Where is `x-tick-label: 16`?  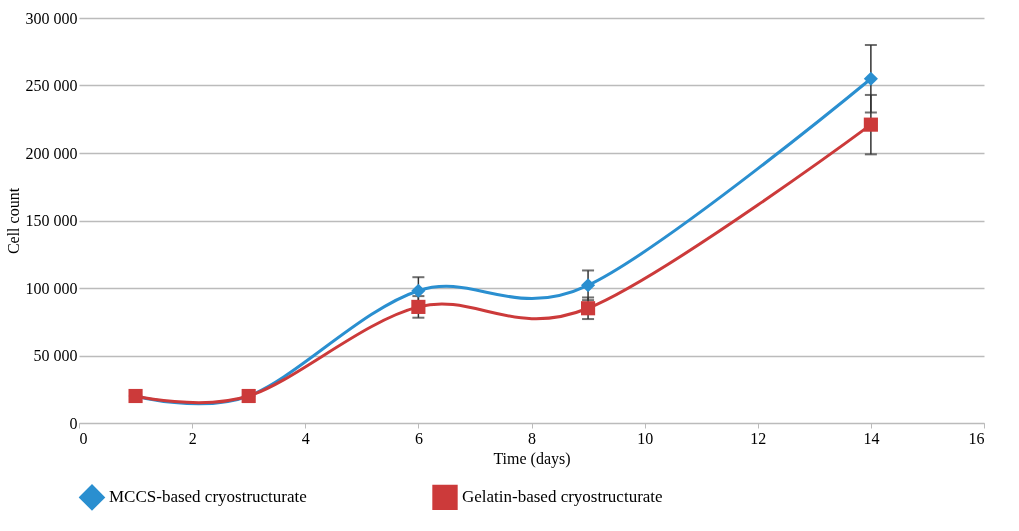 x-tick-label: 16 is located at coordinates (976, 438).